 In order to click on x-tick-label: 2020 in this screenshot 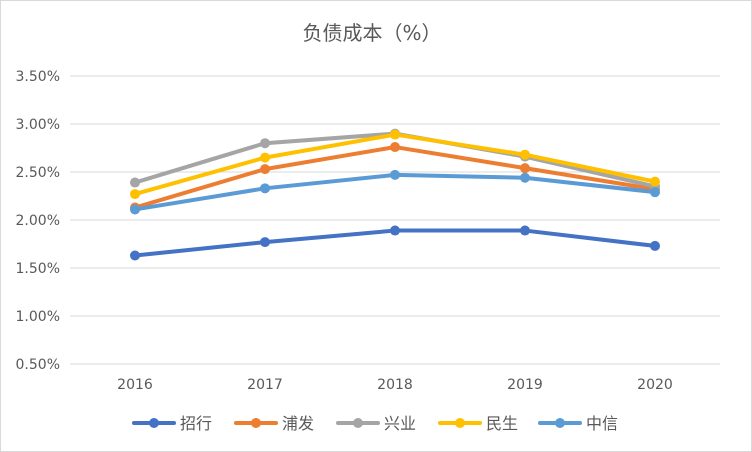, I will do `click(655, 385)`.